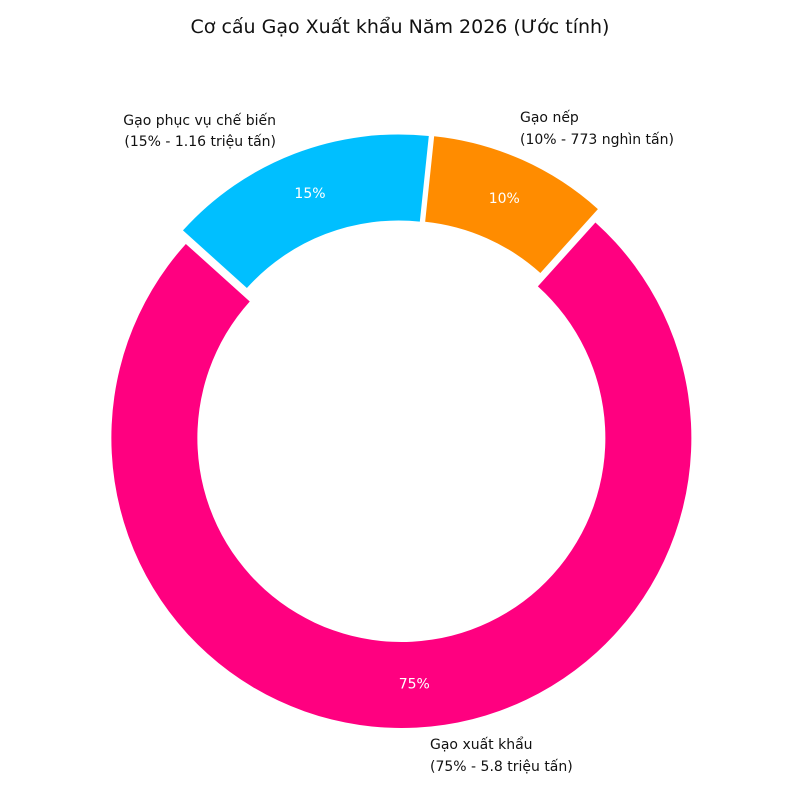 The image size is (800, 800). Describe the element at coordinates (305, 211) in the screenshot. I see `slice-processing` at that location.